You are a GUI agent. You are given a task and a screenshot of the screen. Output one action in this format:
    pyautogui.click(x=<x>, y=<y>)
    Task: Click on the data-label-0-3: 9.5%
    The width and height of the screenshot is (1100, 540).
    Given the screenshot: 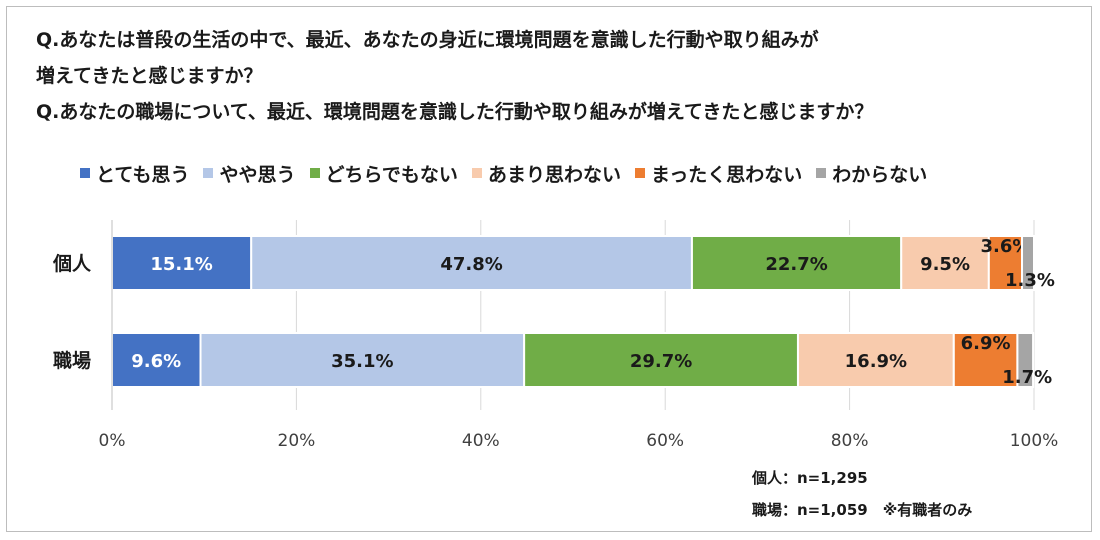 What is the action you would take?
    pyautogui.click(x=945, y=264)
    